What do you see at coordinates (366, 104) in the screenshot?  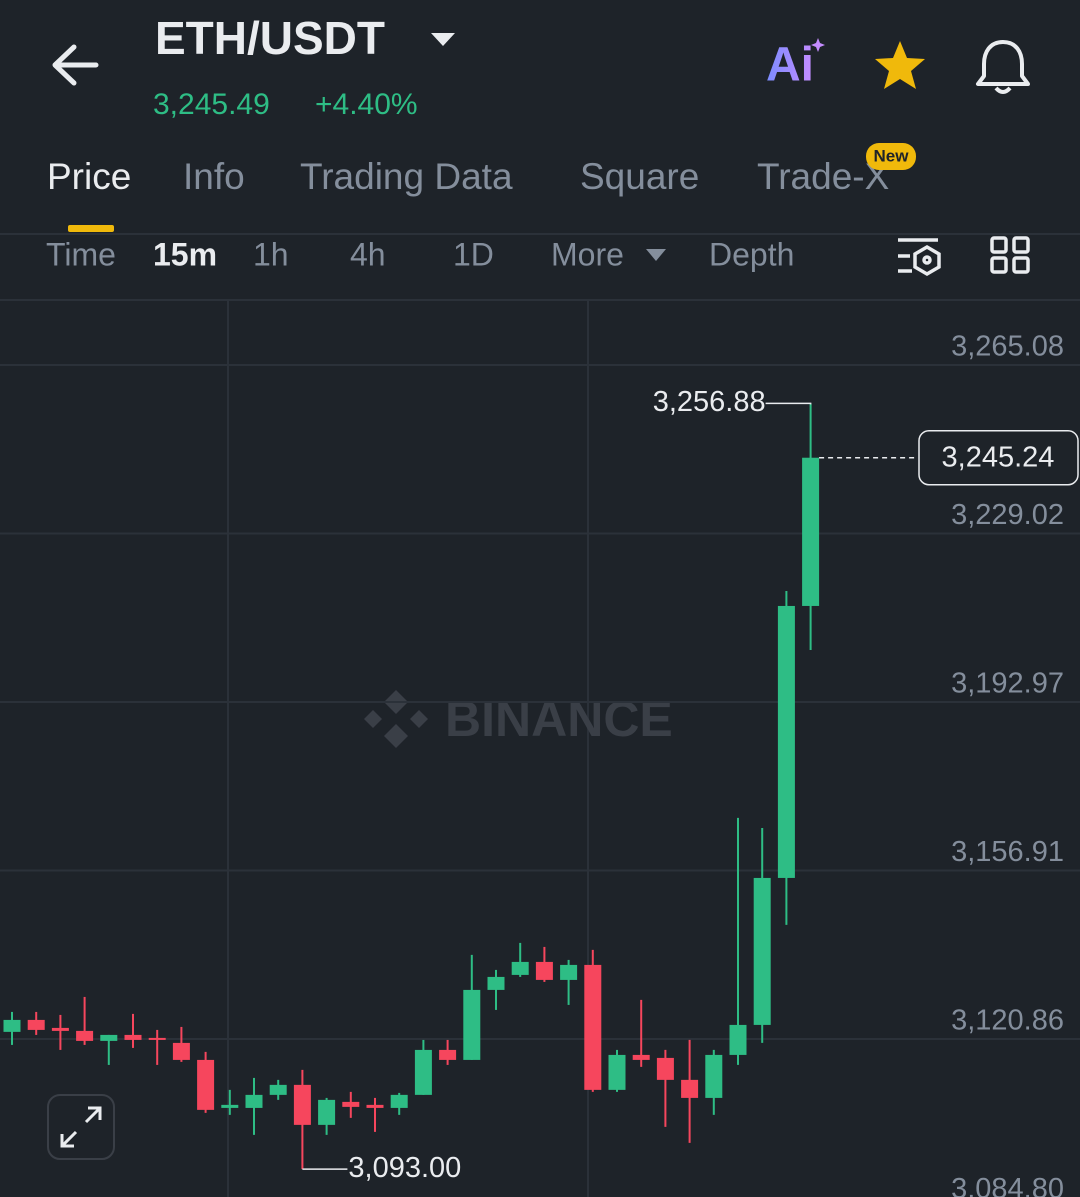 I see `price-change: +4.40%` at bounding box center [366, 104].